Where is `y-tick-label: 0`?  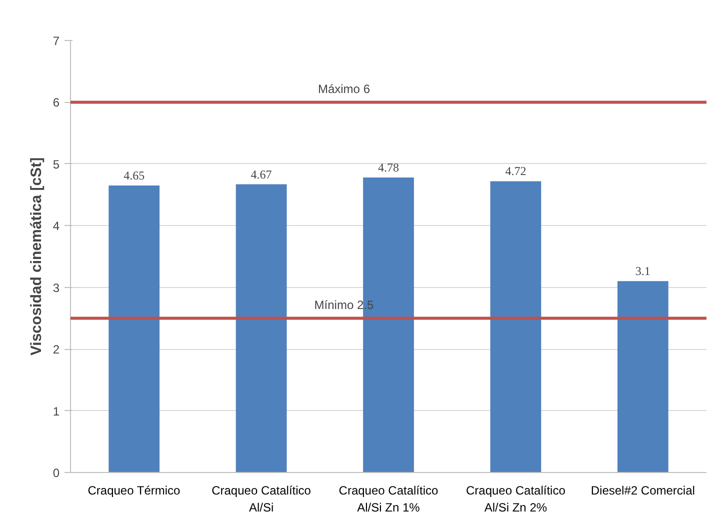
y-tick-label: 0 is located at coordinates (56, 473).